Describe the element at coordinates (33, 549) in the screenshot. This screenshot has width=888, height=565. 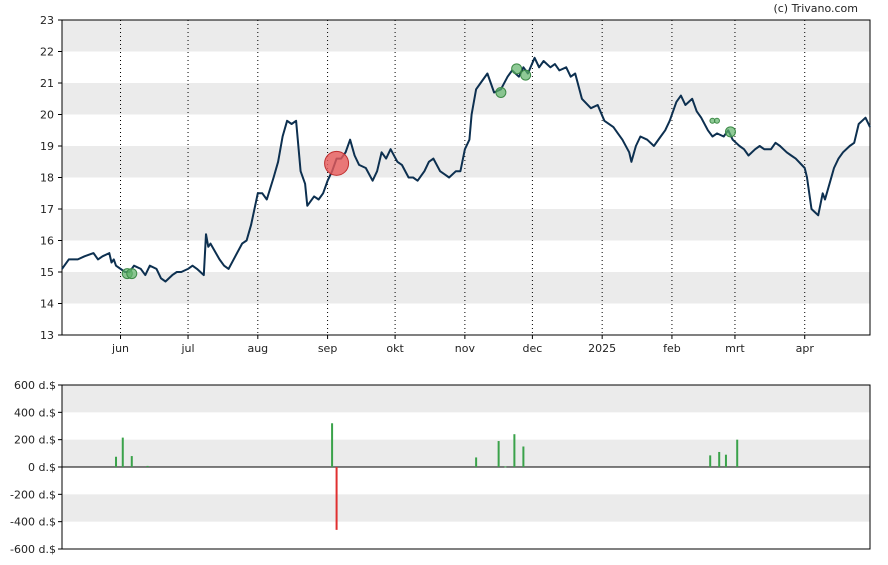
I see `volume-y-tick-label: -600 d.$` at that location.